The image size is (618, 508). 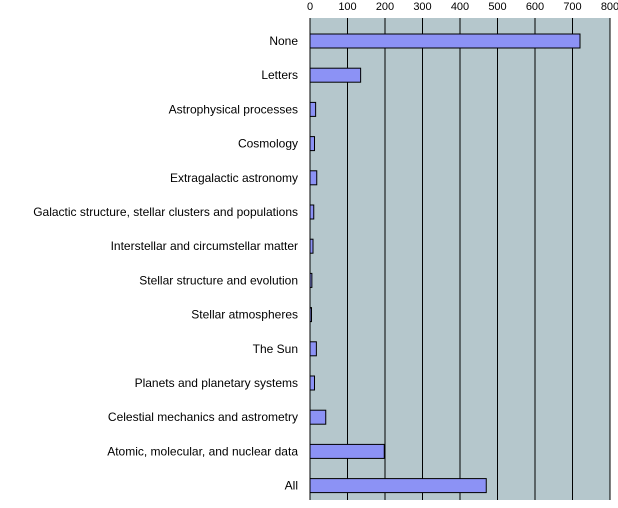 What do you see at coordinates (385, 7) in the screenshot?
I see `x-tick-label: 200` at bounding box center [385, 7].